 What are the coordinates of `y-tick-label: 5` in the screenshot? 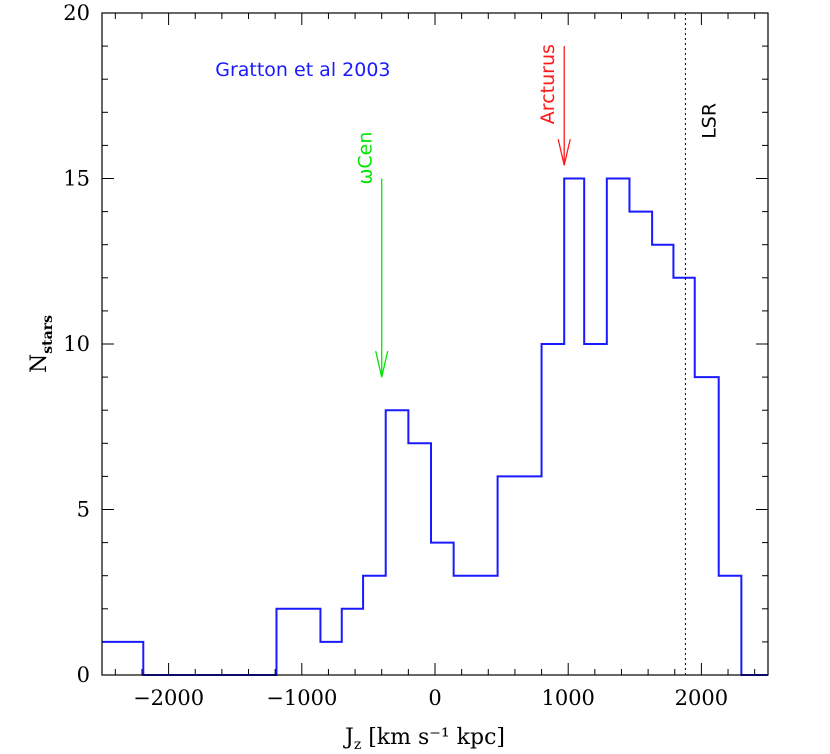 It's located at (83, 510).